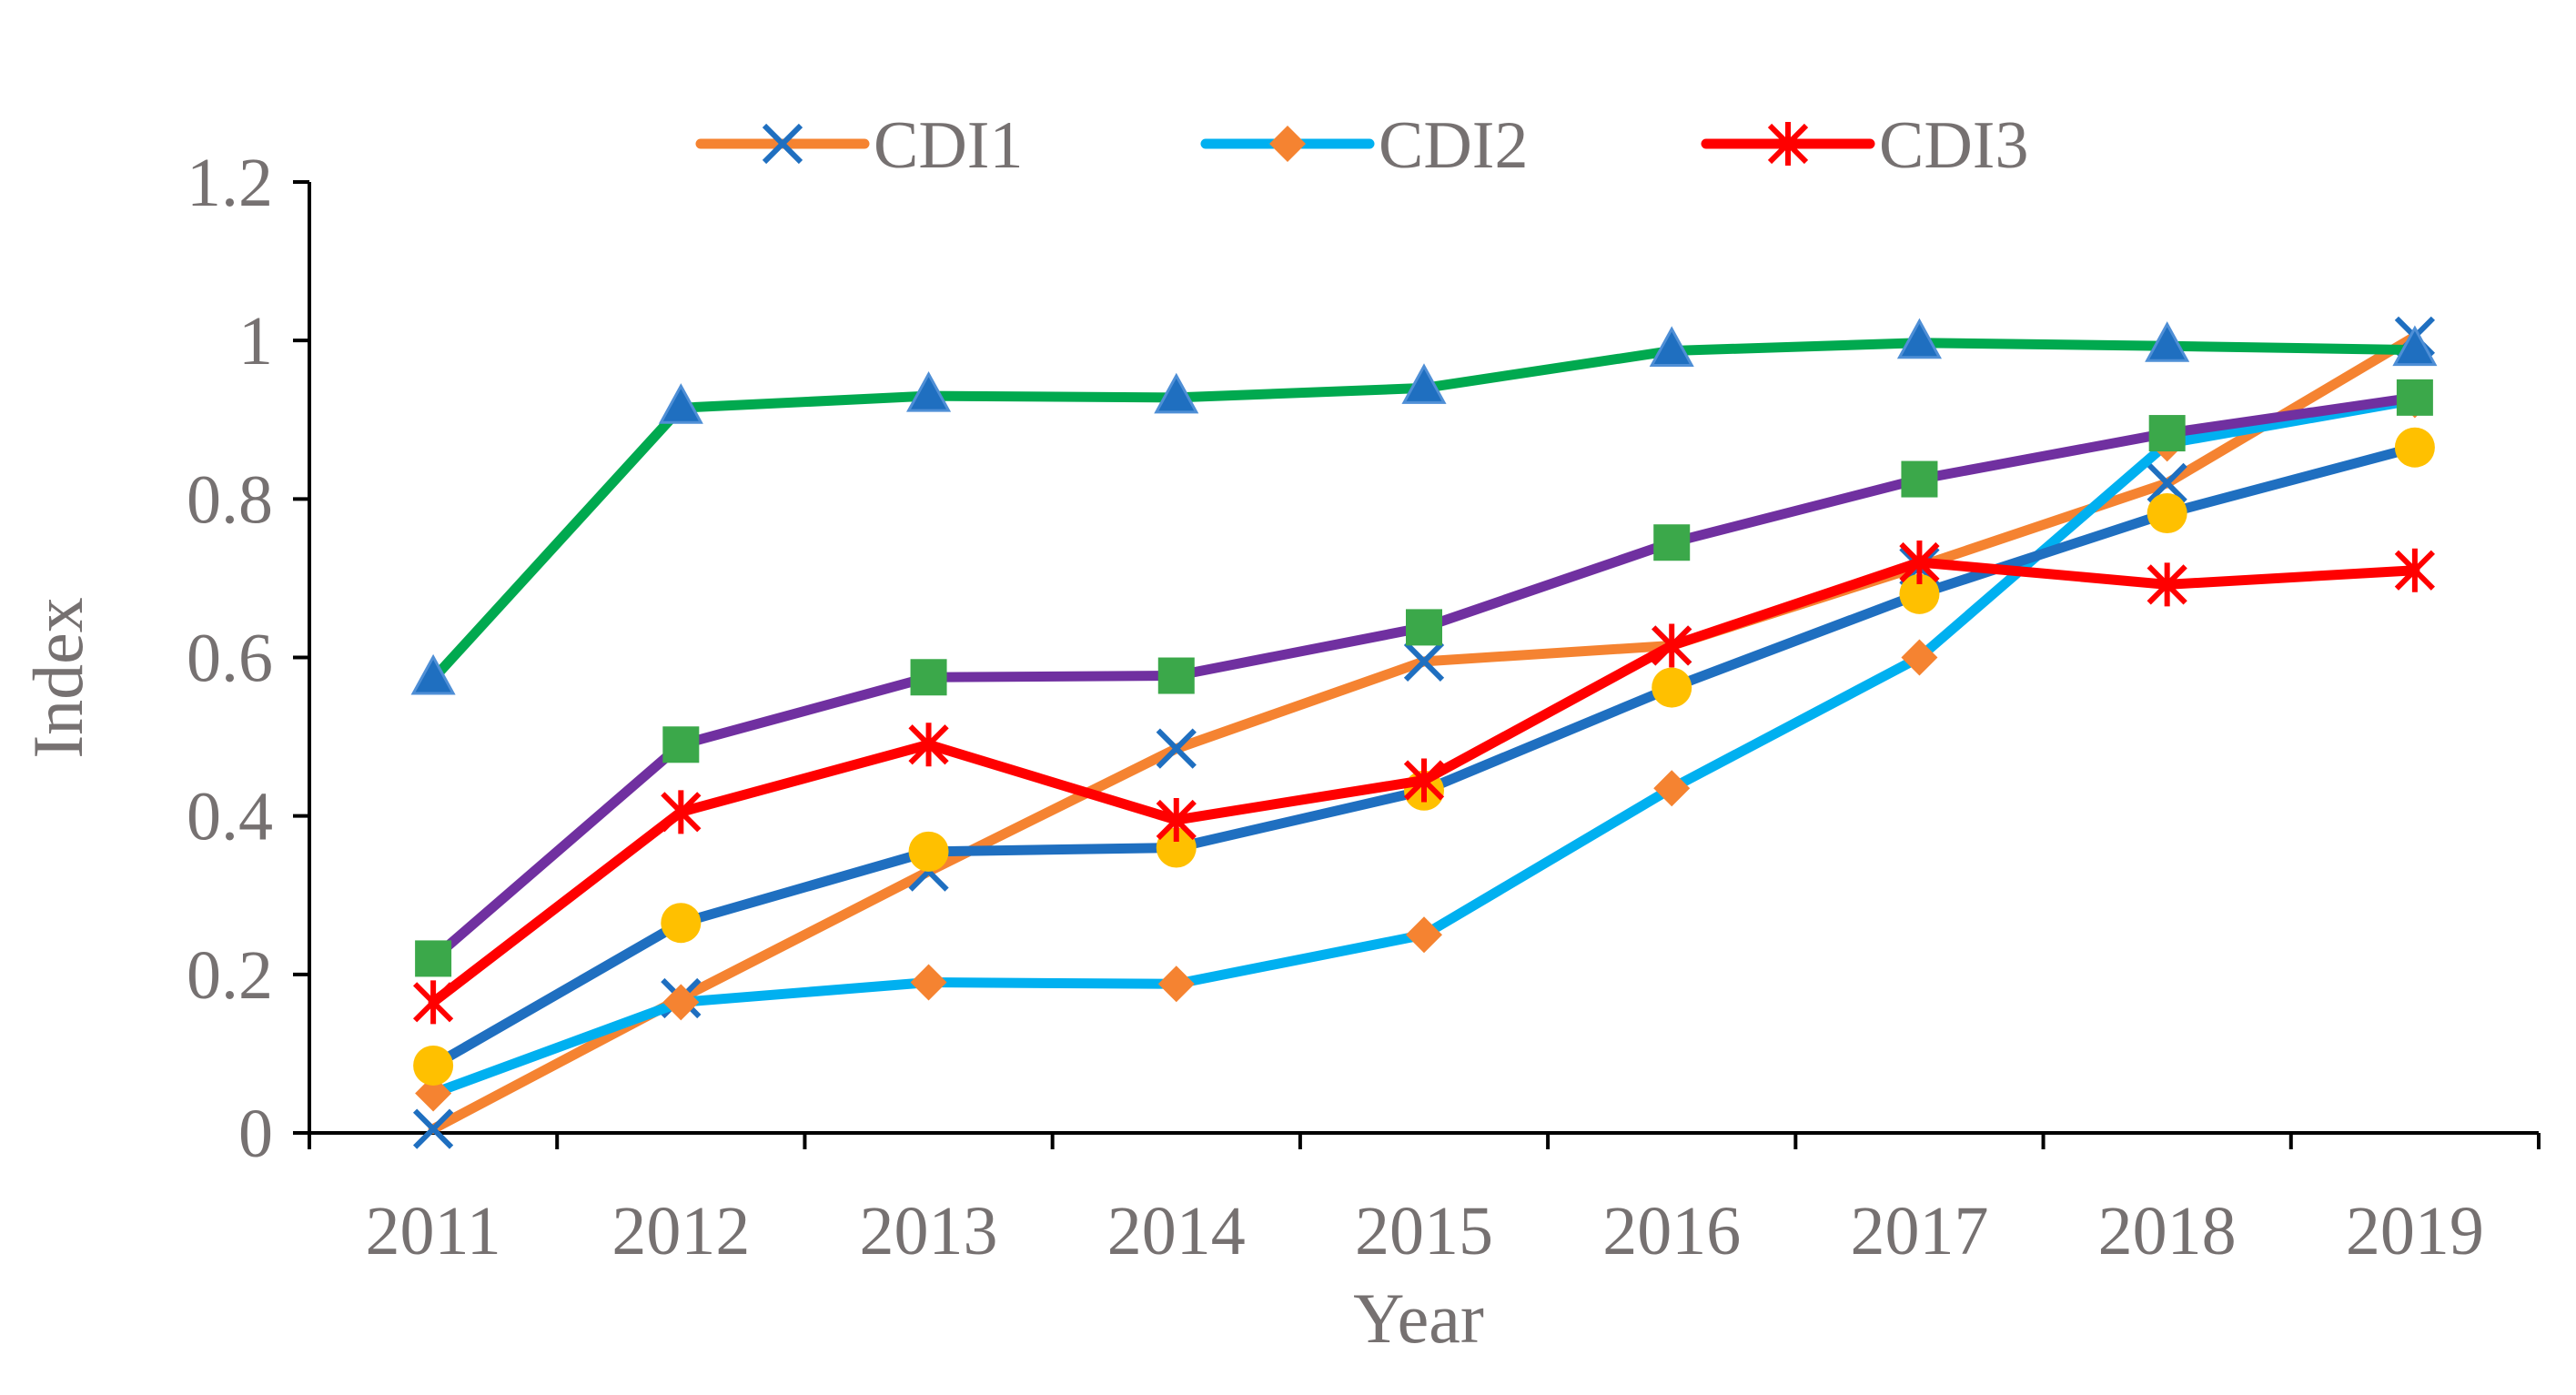 The width and height of the screenshot is (2576, 1395). I want to click on y-tick-label: 1, so click(256, 341).